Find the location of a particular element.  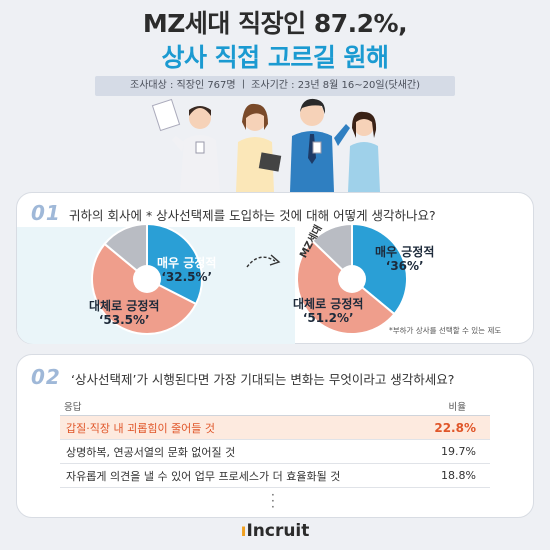

pie1-somewhat-positive-value: ‘53.5%’ is located at coordinates (124, 320).